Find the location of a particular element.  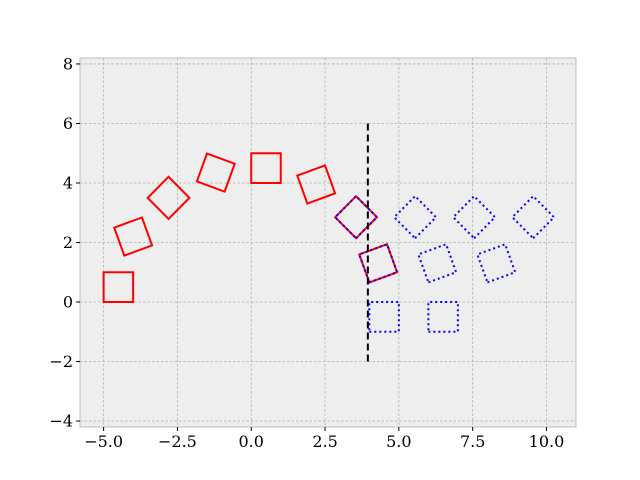

x-tick-label: 10.0 is located at coordinates (547, 441).